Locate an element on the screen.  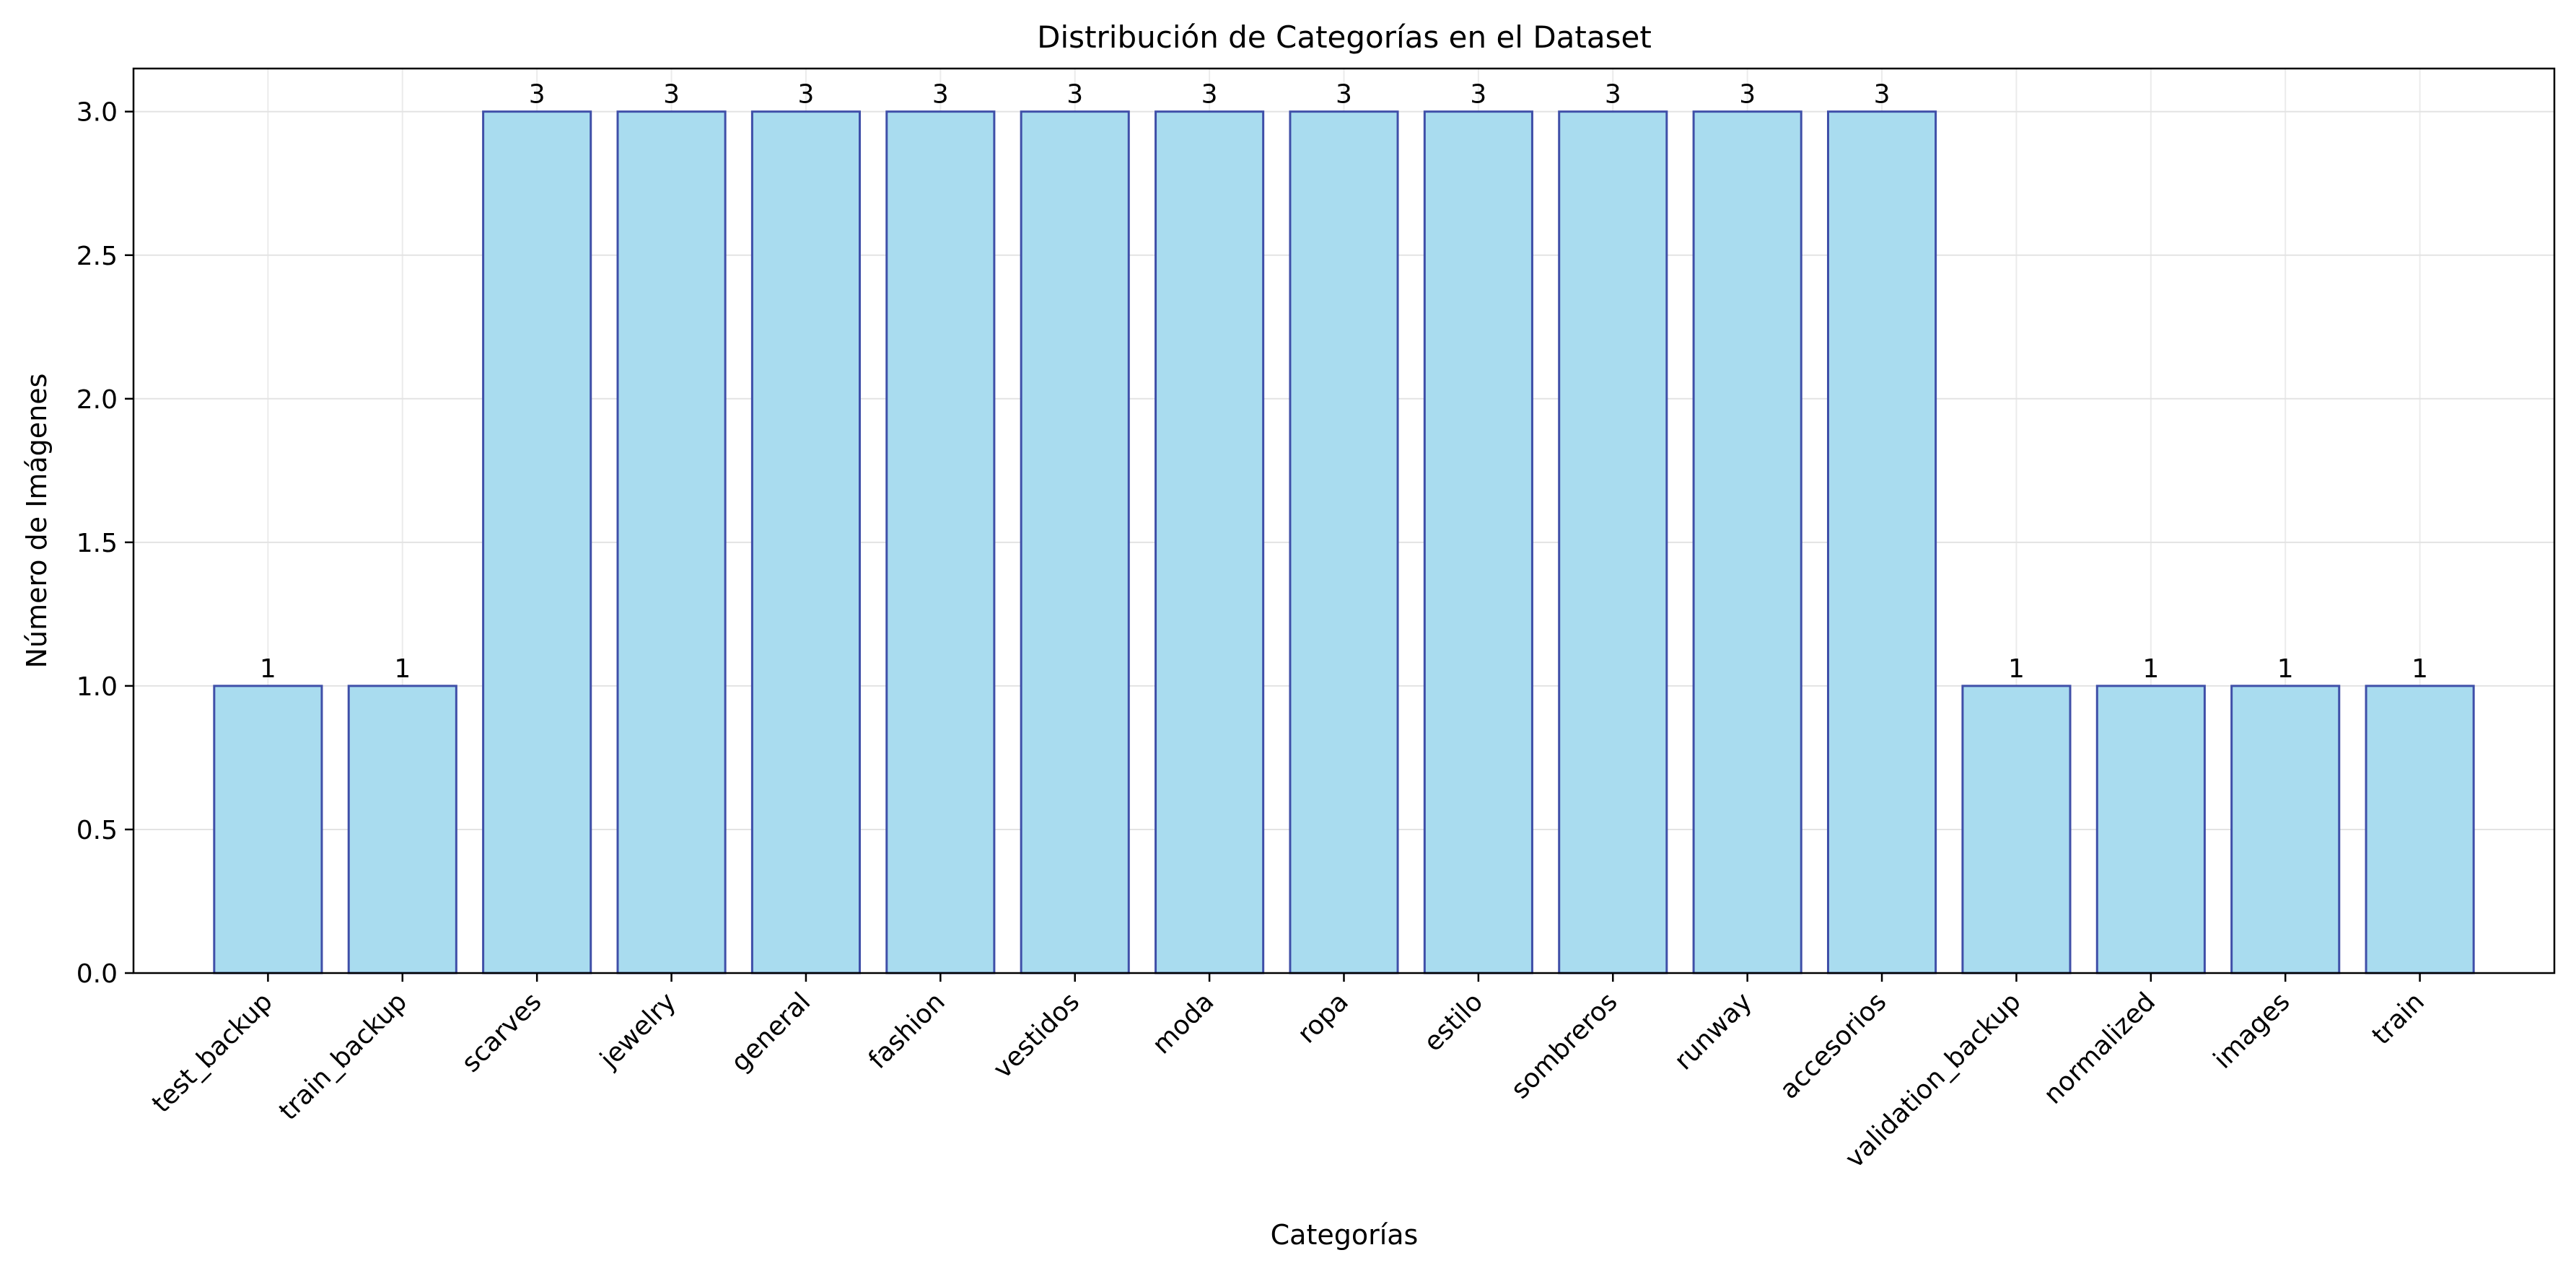
chart-title: Distribución de Categorías en el Dataset is located at coordinates (1344, 37).